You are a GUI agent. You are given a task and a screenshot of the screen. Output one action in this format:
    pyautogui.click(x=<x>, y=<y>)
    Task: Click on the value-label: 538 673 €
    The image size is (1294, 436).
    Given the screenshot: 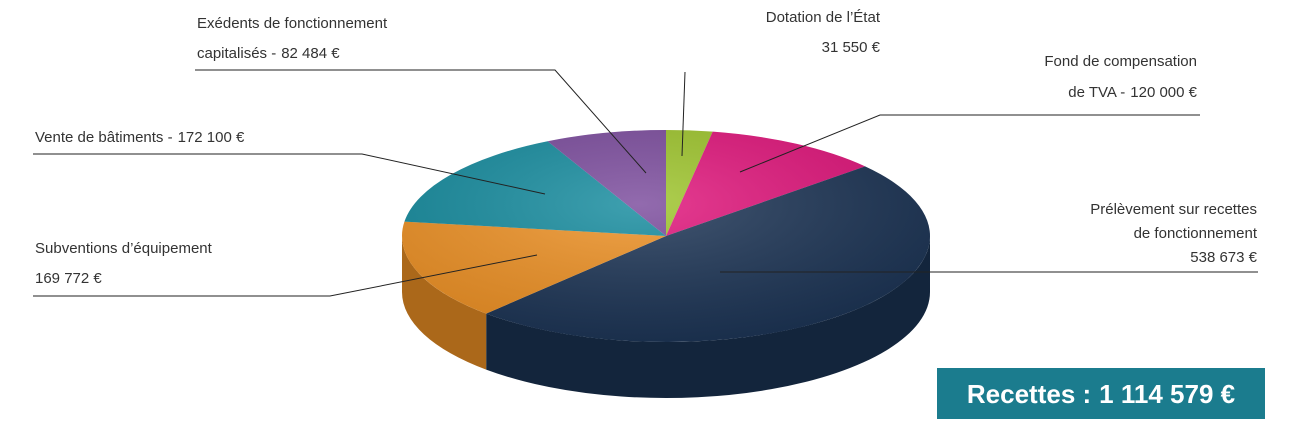 What is the action you would take?
    pyautogui.click(x=1223, y=257)
    